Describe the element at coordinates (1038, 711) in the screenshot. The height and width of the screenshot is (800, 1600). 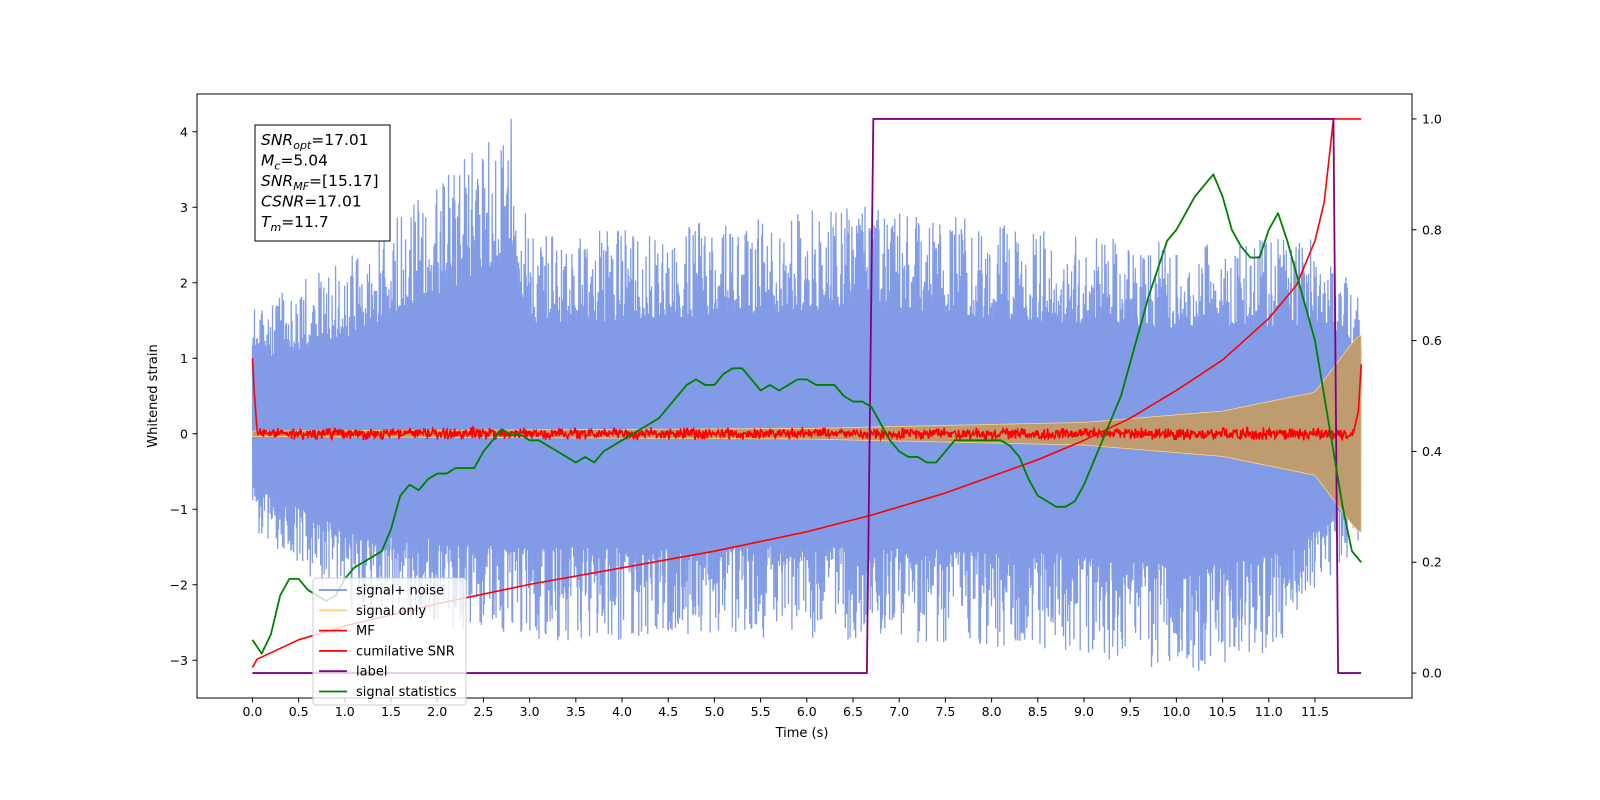
I see `x-tick-label: 8.5` at that location.